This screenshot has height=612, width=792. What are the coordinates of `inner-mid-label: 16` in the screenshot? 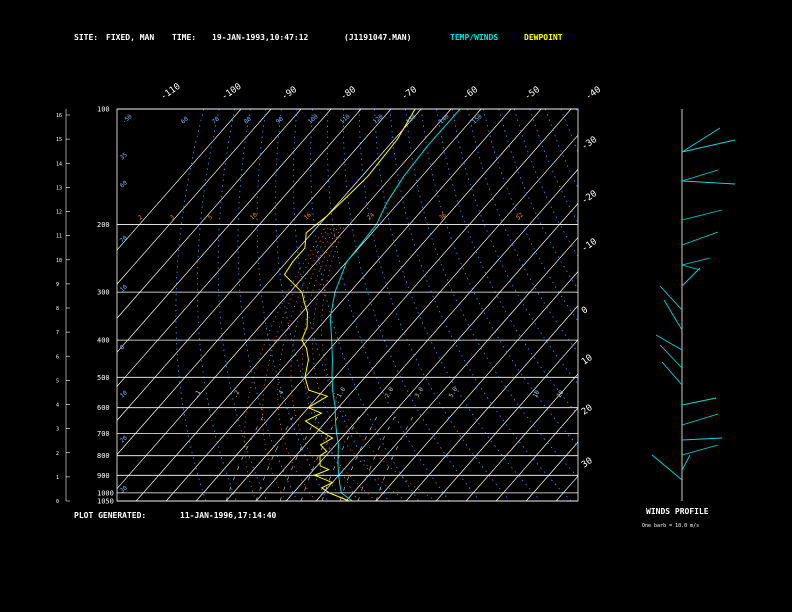 It's located at (308, 216).